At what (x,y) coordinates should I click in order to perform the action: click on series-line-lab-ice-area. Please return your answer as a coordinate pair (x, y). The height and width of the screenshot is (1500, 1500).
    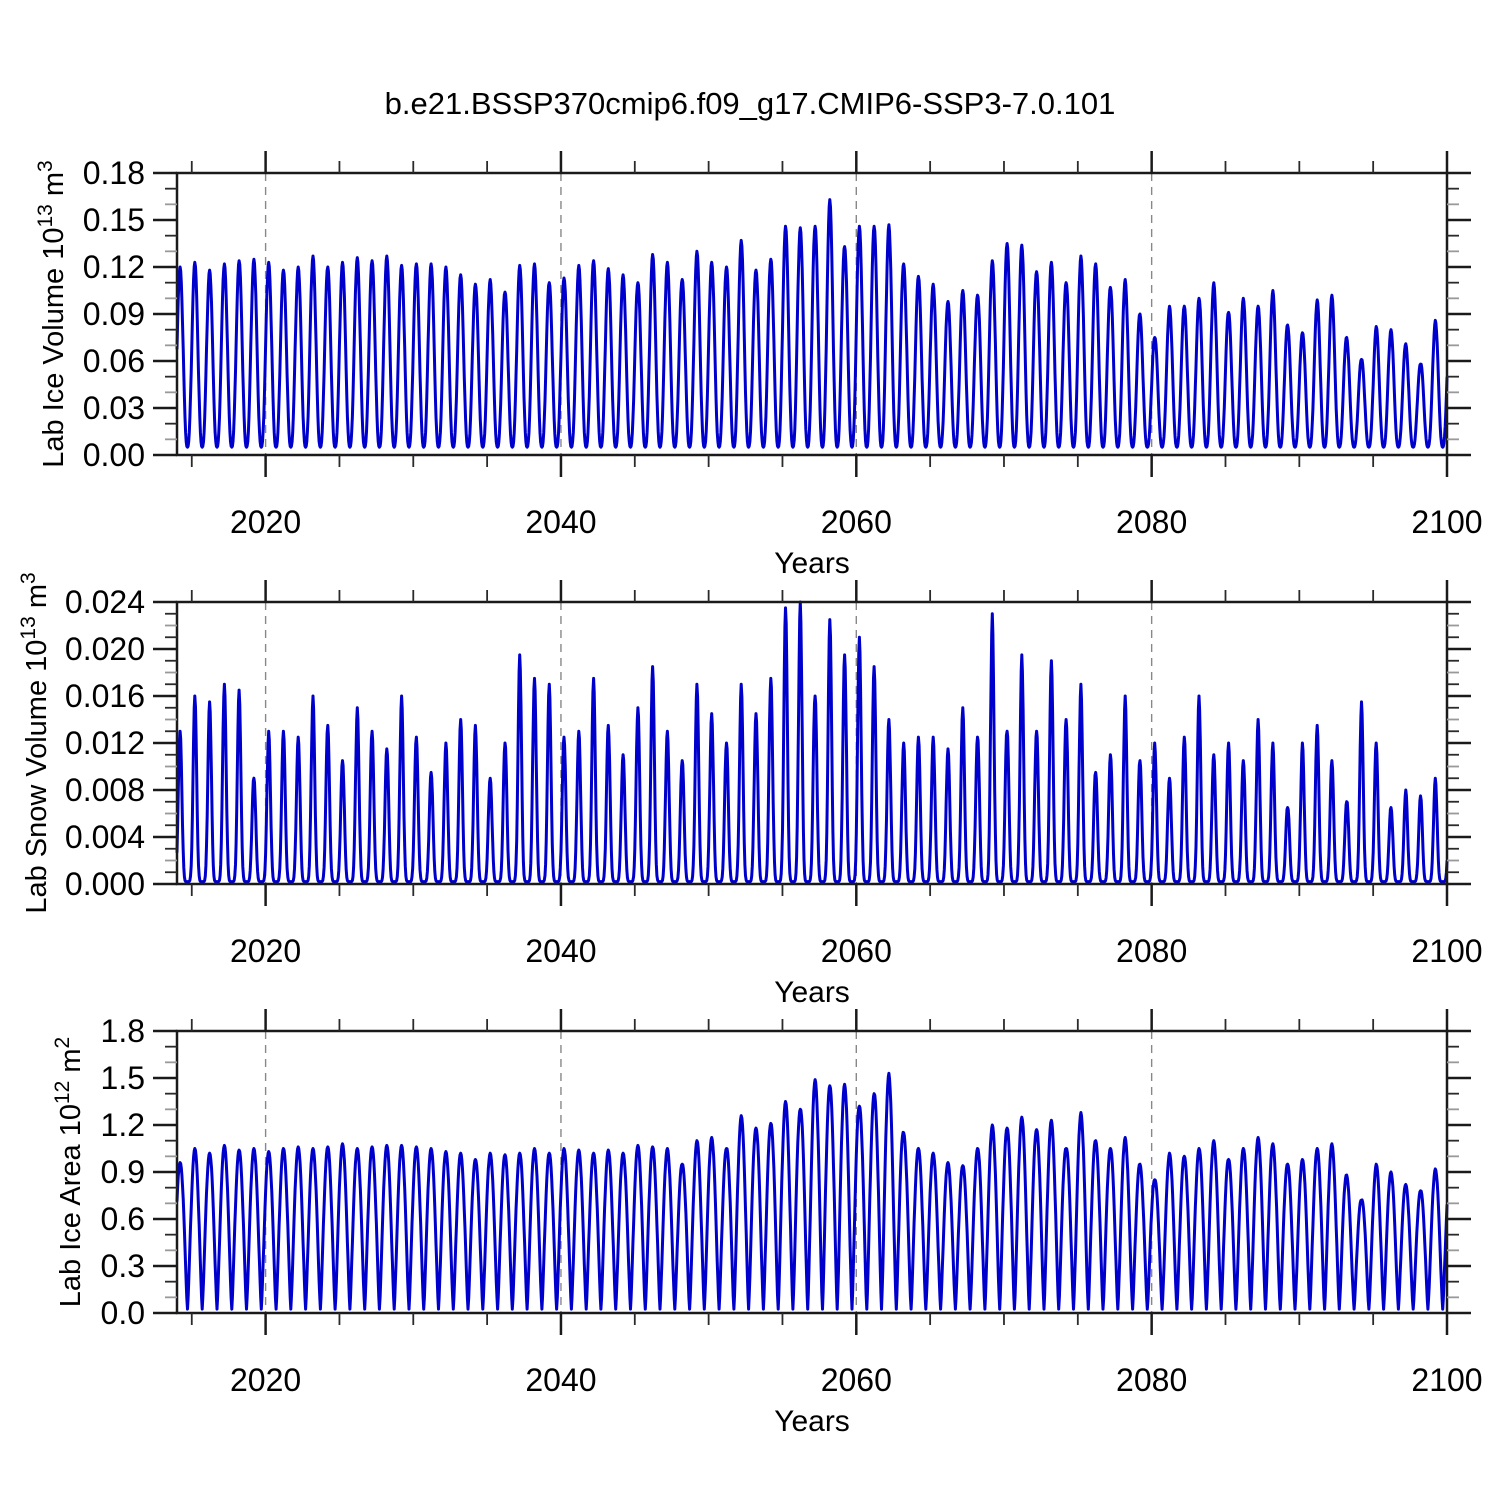
    Looking at the image, I should click on (812, 1191).